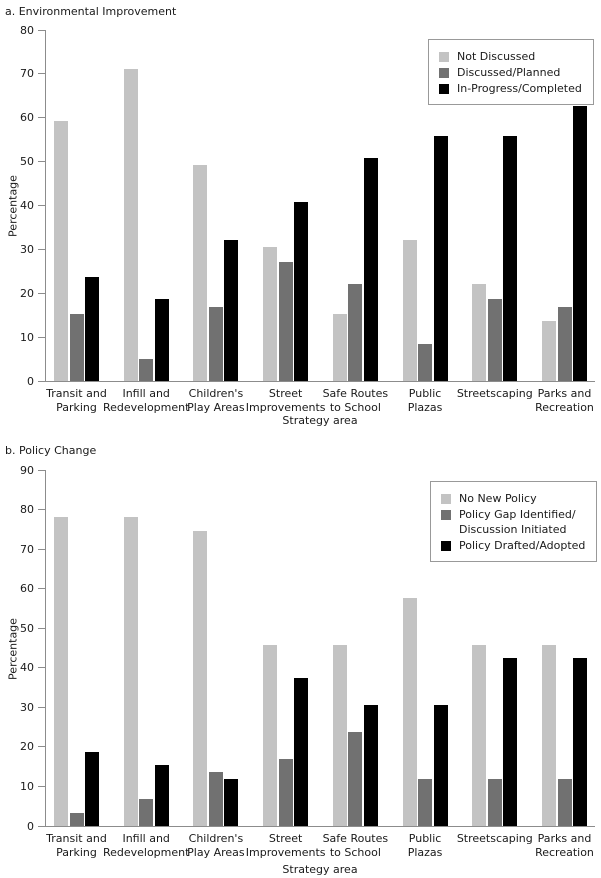 This screenshot has height=878, width=601. What do you see at coordinates (498, 498) in the screenshot?
I see `legend-item-label: No New Policy` at bounding box center [498, 498].